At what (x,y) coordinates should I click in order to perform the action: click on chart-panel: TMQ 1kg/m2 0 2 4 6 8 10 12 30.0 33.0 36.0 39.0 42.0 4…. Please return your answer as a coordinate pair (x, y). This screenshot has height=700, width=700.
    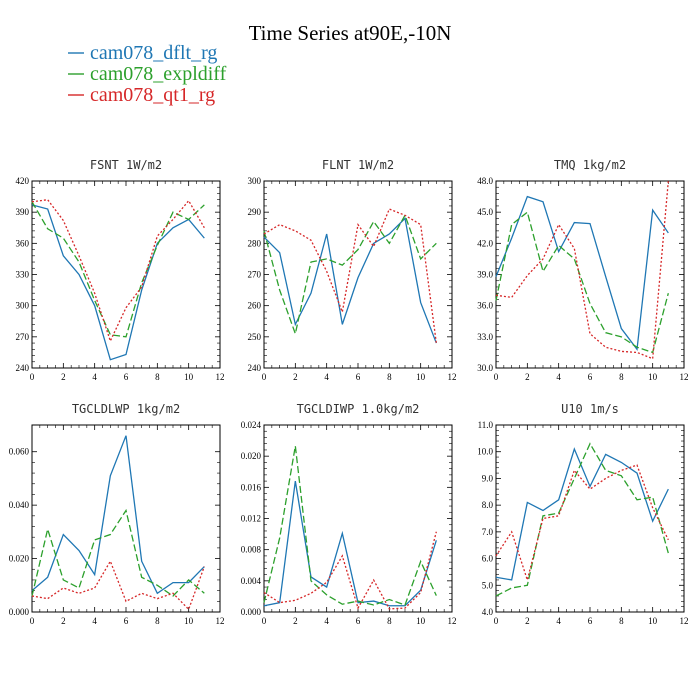
    Looking at the image, I should click on (582, 270).